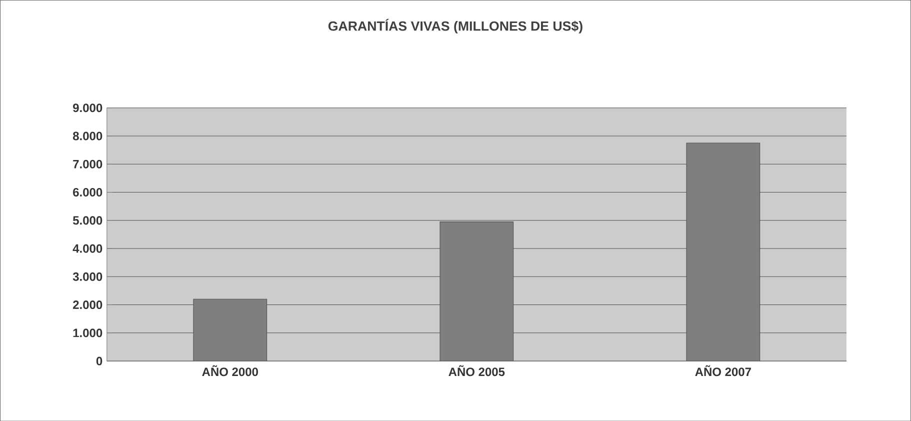 This screenshot has height=421, width=911. I want to click on y-tick-label: 8.000, so click(87, 136).